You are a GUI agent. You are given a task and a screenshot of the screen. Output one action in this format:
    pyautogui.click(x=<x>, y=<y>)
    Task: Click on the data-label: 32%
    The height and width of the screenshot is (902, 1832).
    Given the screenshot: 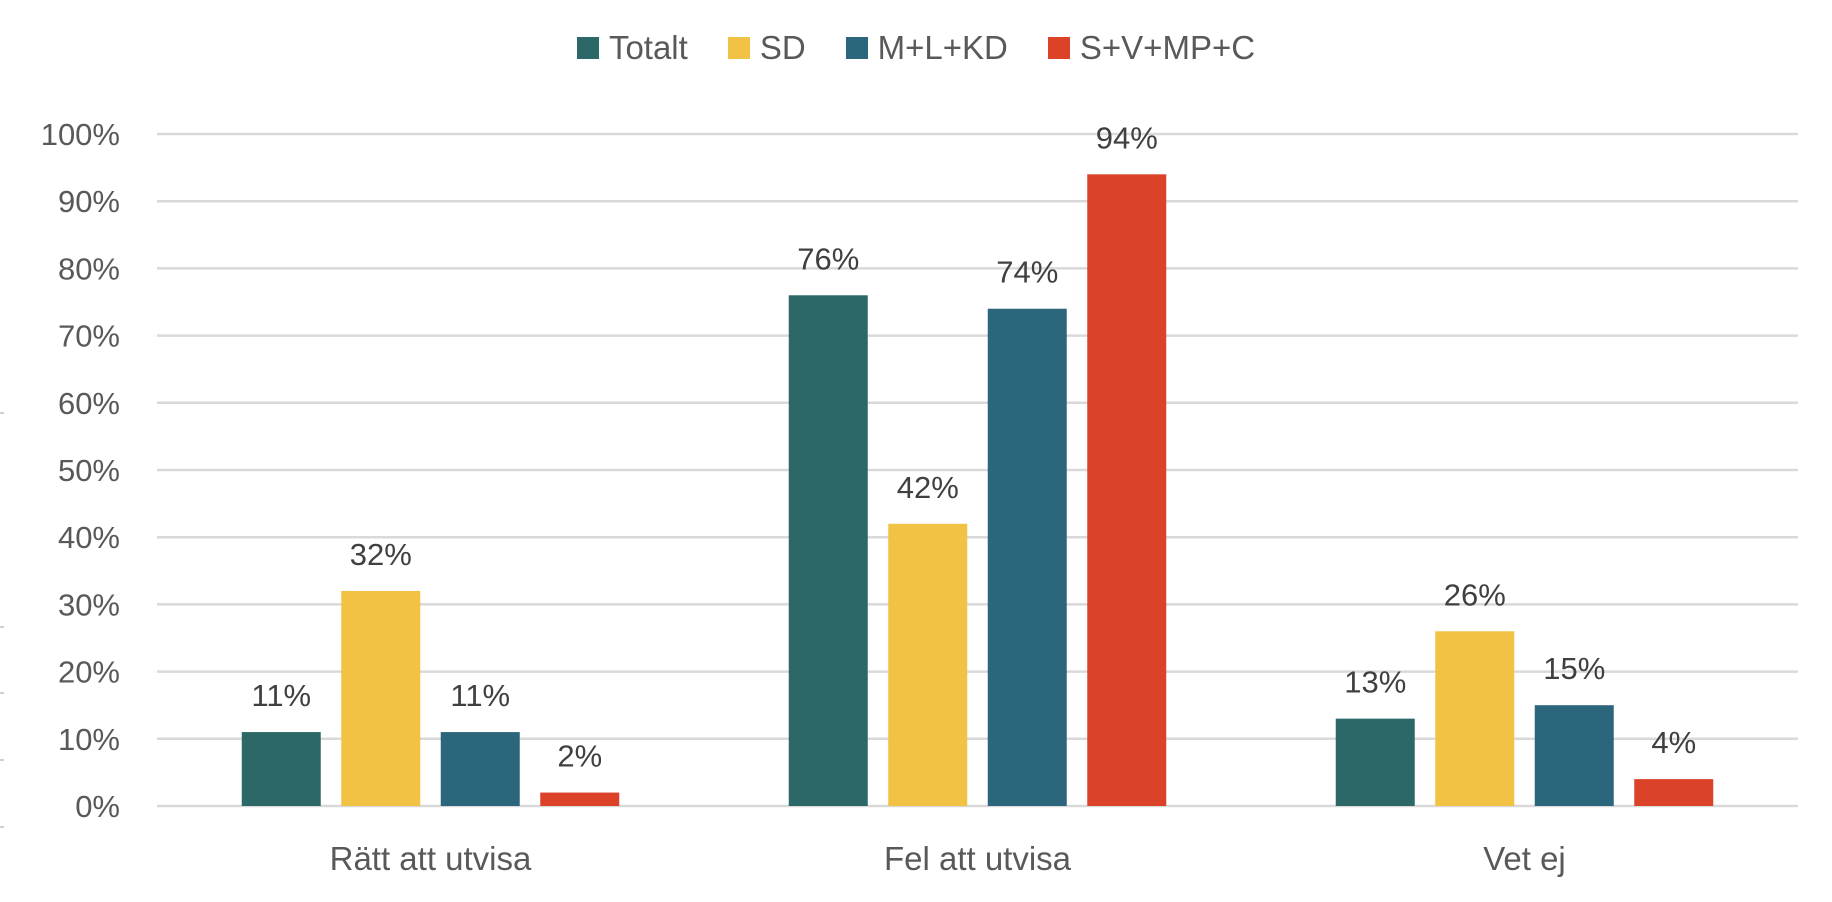 What is the action you would take?
    pyautogui.click(x=381, y=554)
    